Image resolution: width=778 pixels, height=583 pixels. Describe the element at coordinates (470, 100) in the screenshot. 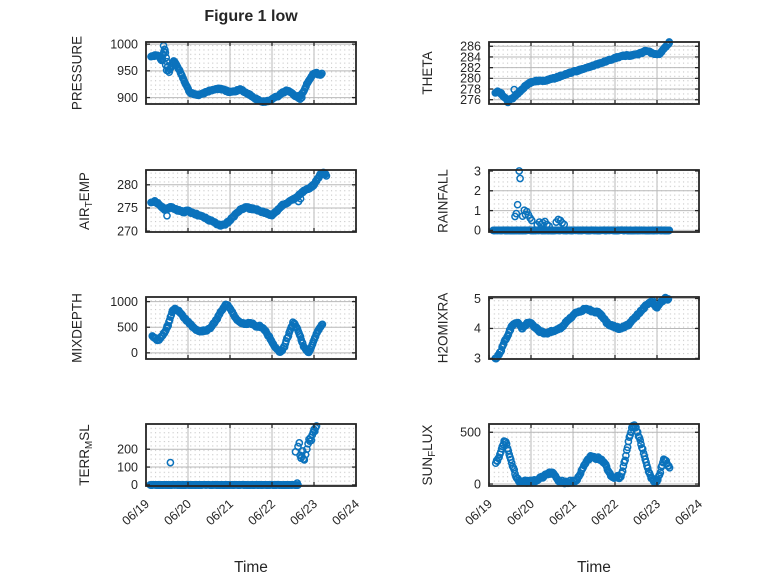

I see `svg-text: 276` at that location.